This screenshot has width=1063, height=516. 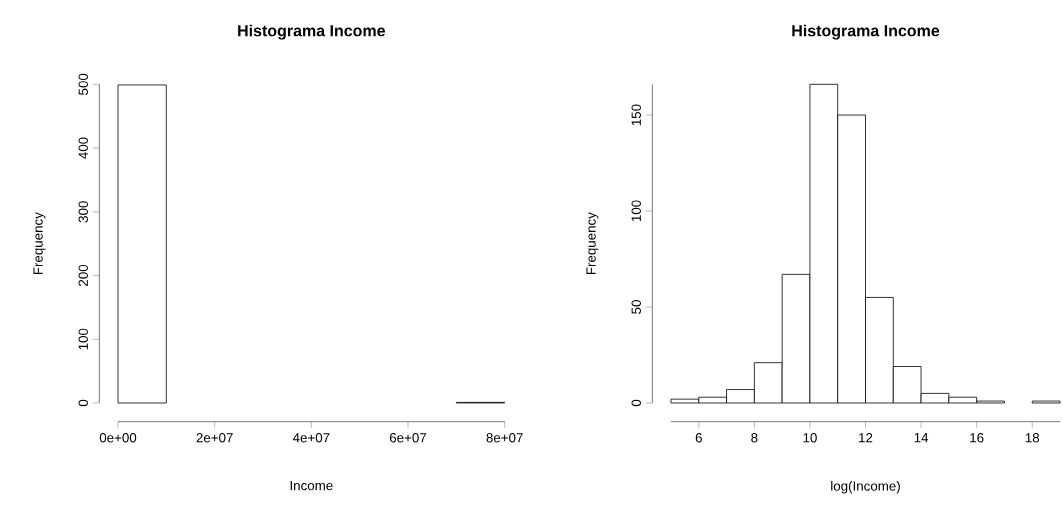 I want to click on x-tick-label: 0e+00, so click(x=118, y=438).